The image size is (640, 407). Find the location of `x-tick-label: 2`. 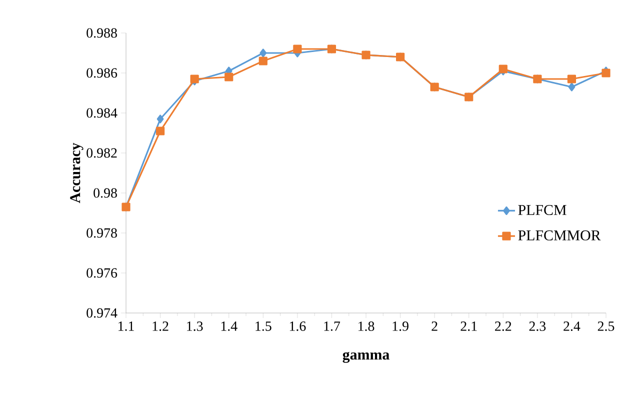

x-tick-label: 2 is located at coordinates (435, 326).